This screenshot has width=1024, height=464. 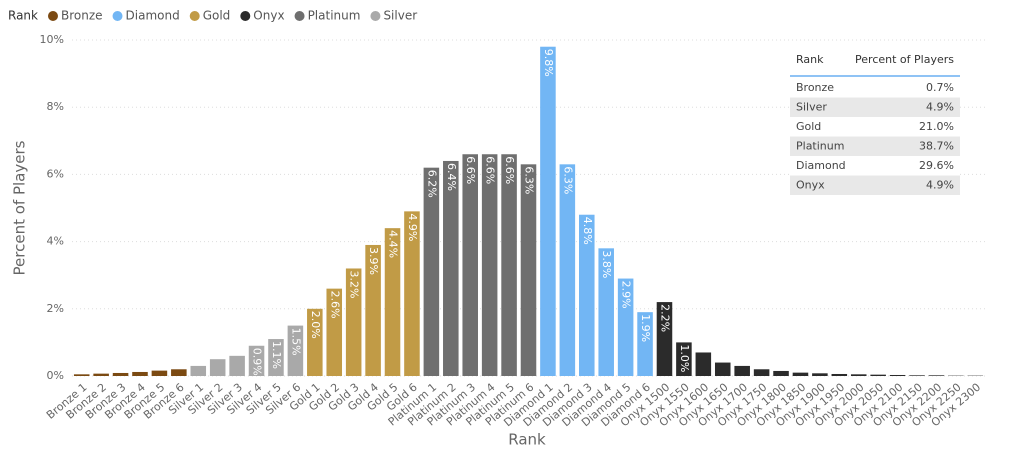 I want to click on table-cell: 38.7%, so click(x=936, y=146).